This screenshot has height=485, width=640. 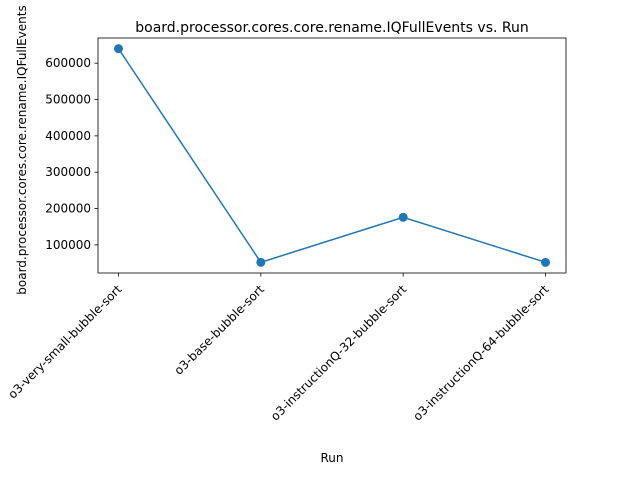 I want to click on x-tick-label: o3-very-small-bubble-sort, so click(x=64, y=341).